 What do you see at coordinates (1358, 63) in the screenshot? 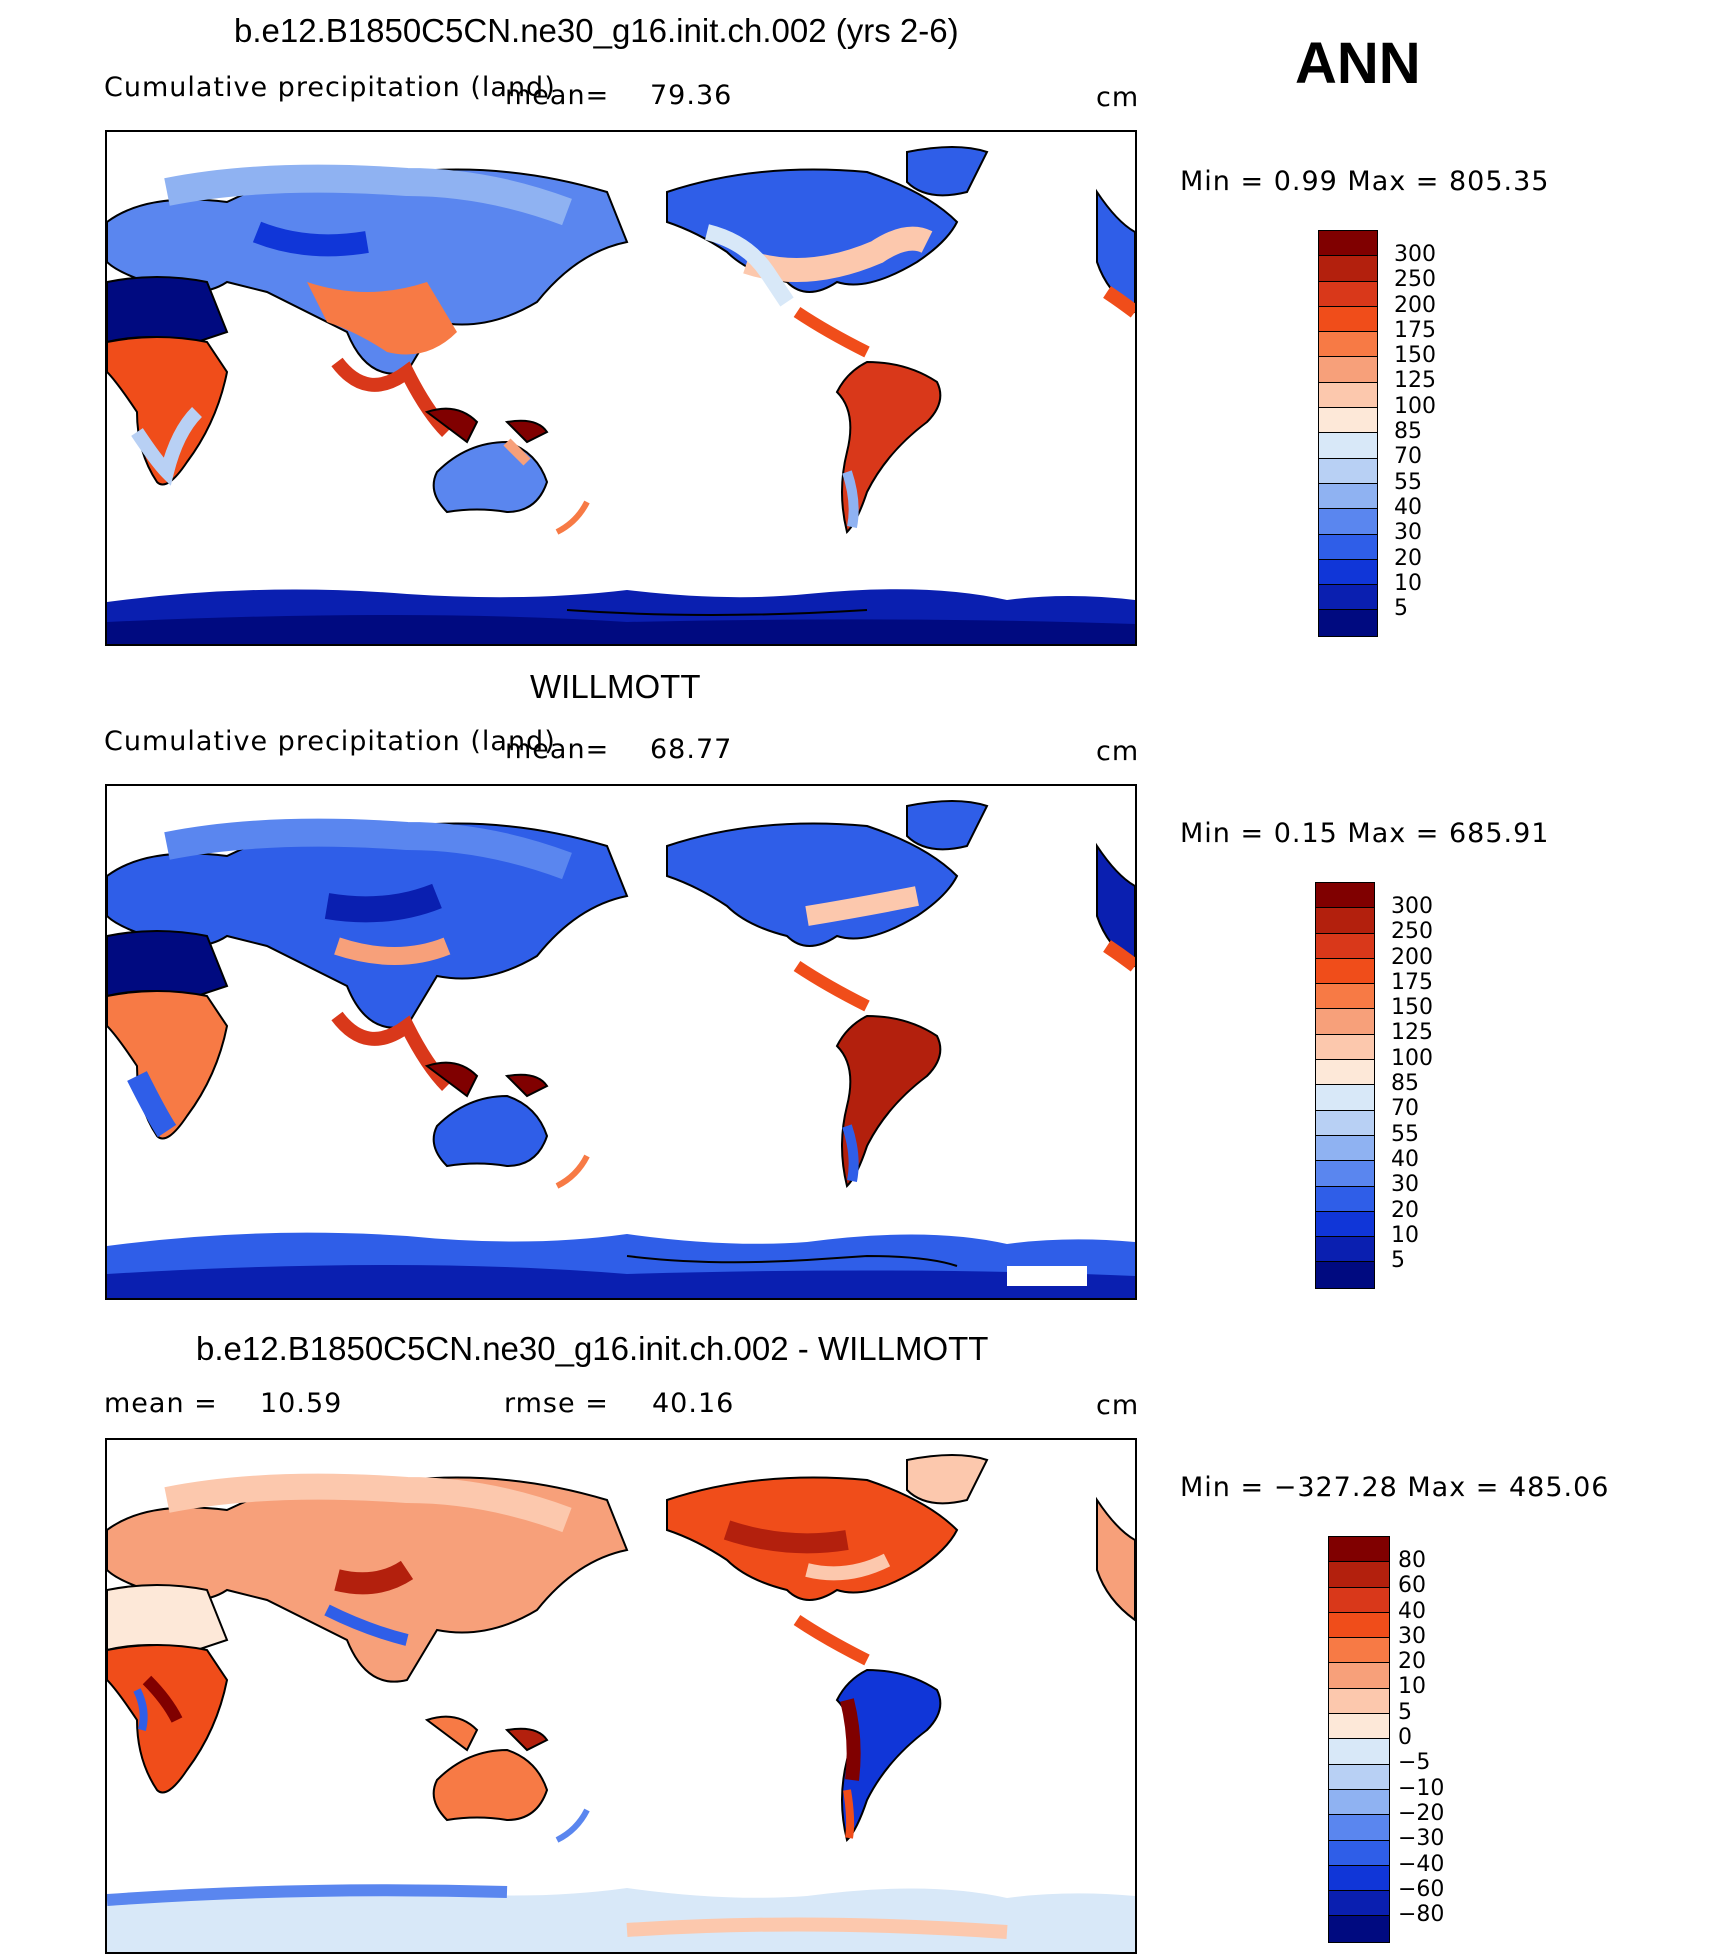
I see `season-label: ANN` at bounding box center [1358, 63].